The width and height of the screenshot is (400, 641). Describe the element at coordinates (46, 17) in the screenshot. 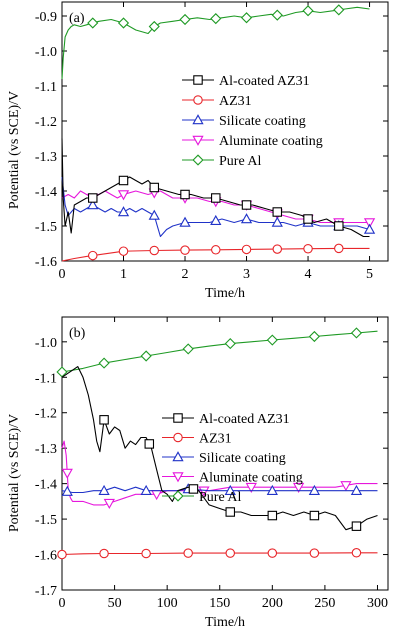

I see `panel-a-y-tick-label: -0.9` at that location.